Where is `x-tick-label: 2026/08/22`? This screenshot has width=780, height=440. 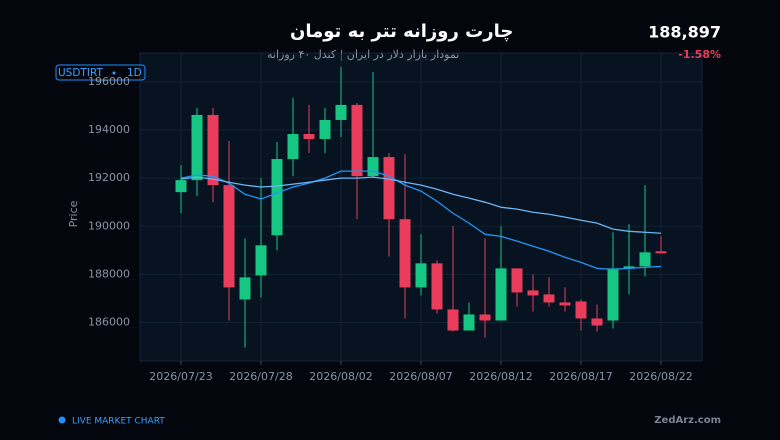 x-tick-label: 2026/08/22 is located at coordinates (660, 376).